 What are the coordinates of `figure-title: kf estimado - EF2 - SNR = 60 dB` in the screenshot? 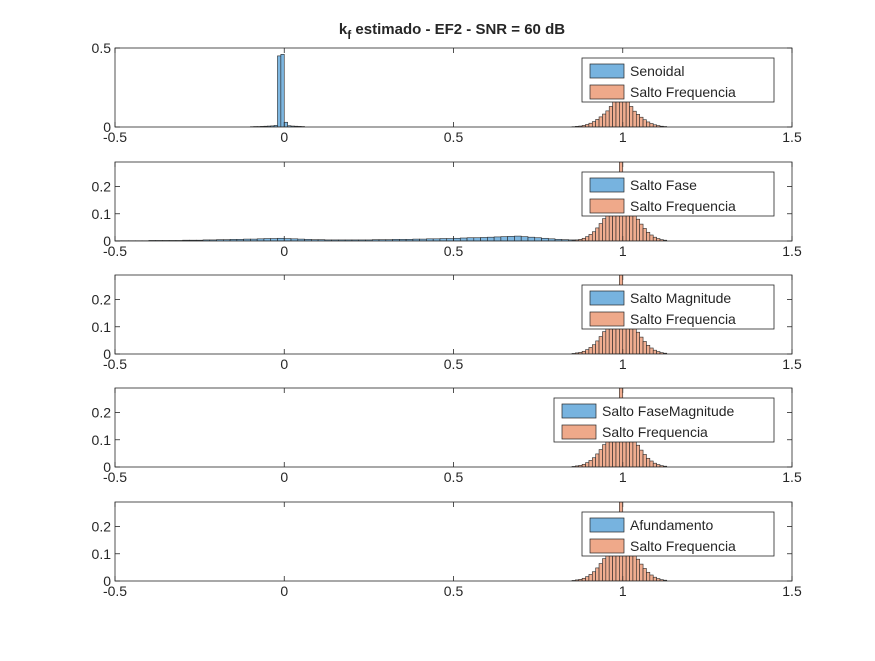 It's located at (452, 31).